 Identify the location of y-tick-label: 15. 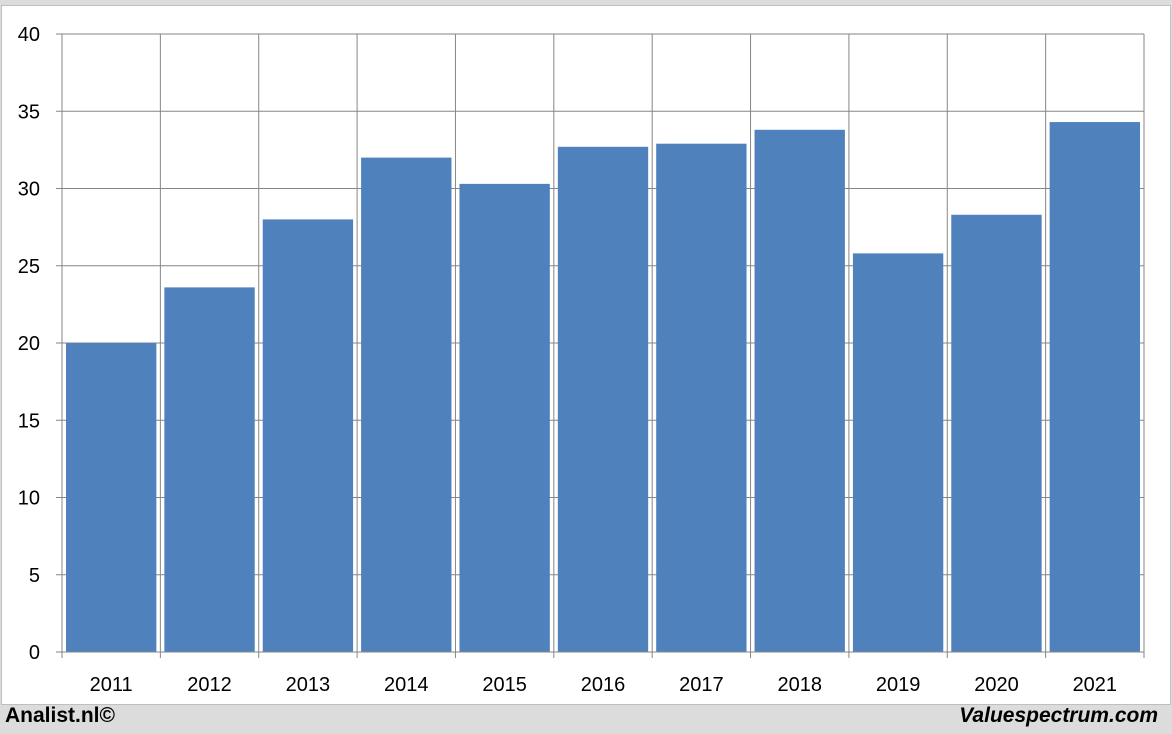
(29, 421).